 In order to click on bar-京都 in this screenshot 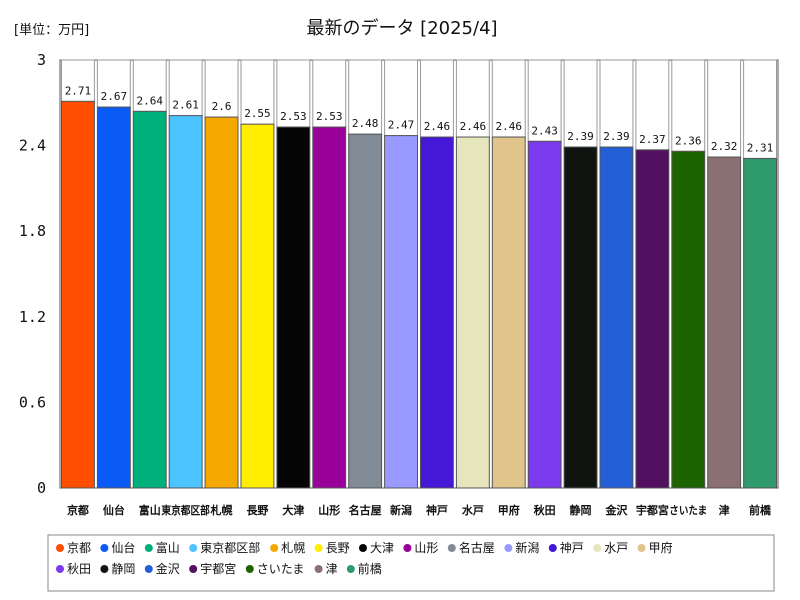, I will do `click(78, 294)`.